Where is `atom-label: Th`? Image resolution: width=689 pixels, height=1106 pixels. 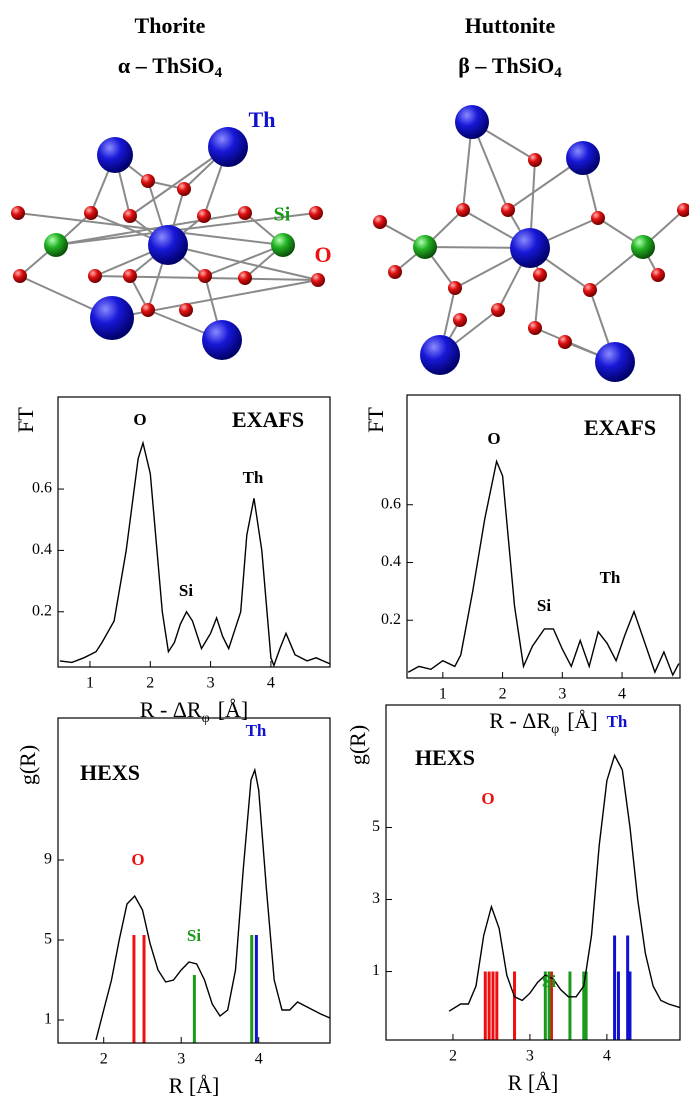
atom-label: Th is located at coordinates (262, 119).